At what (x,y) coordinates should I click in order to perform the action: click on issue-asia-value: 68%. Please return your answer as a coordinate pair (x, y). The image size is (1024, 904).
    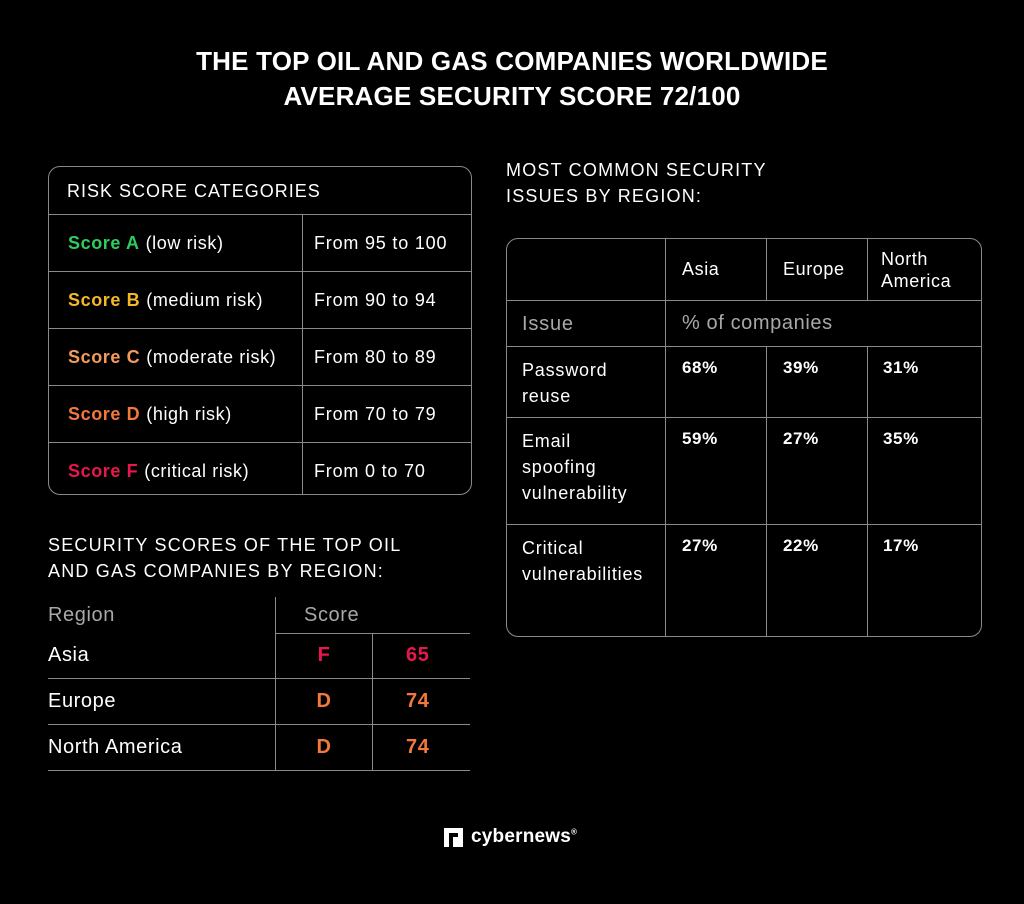
    Looking at the image, I should click on (716, 382).